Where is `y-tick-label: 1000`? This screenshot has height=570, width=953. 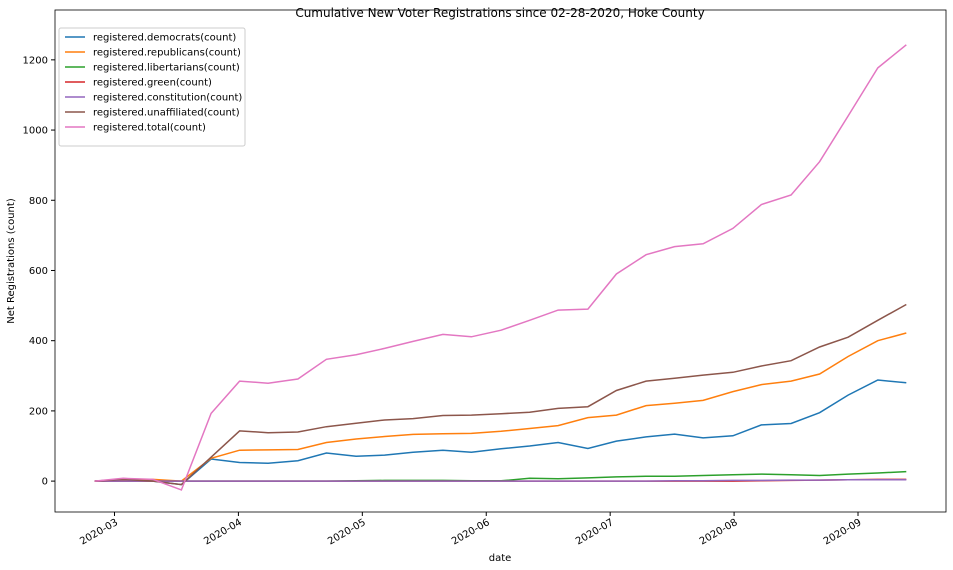
y-tick-label: 1000 is located at coordinates (35, 131).